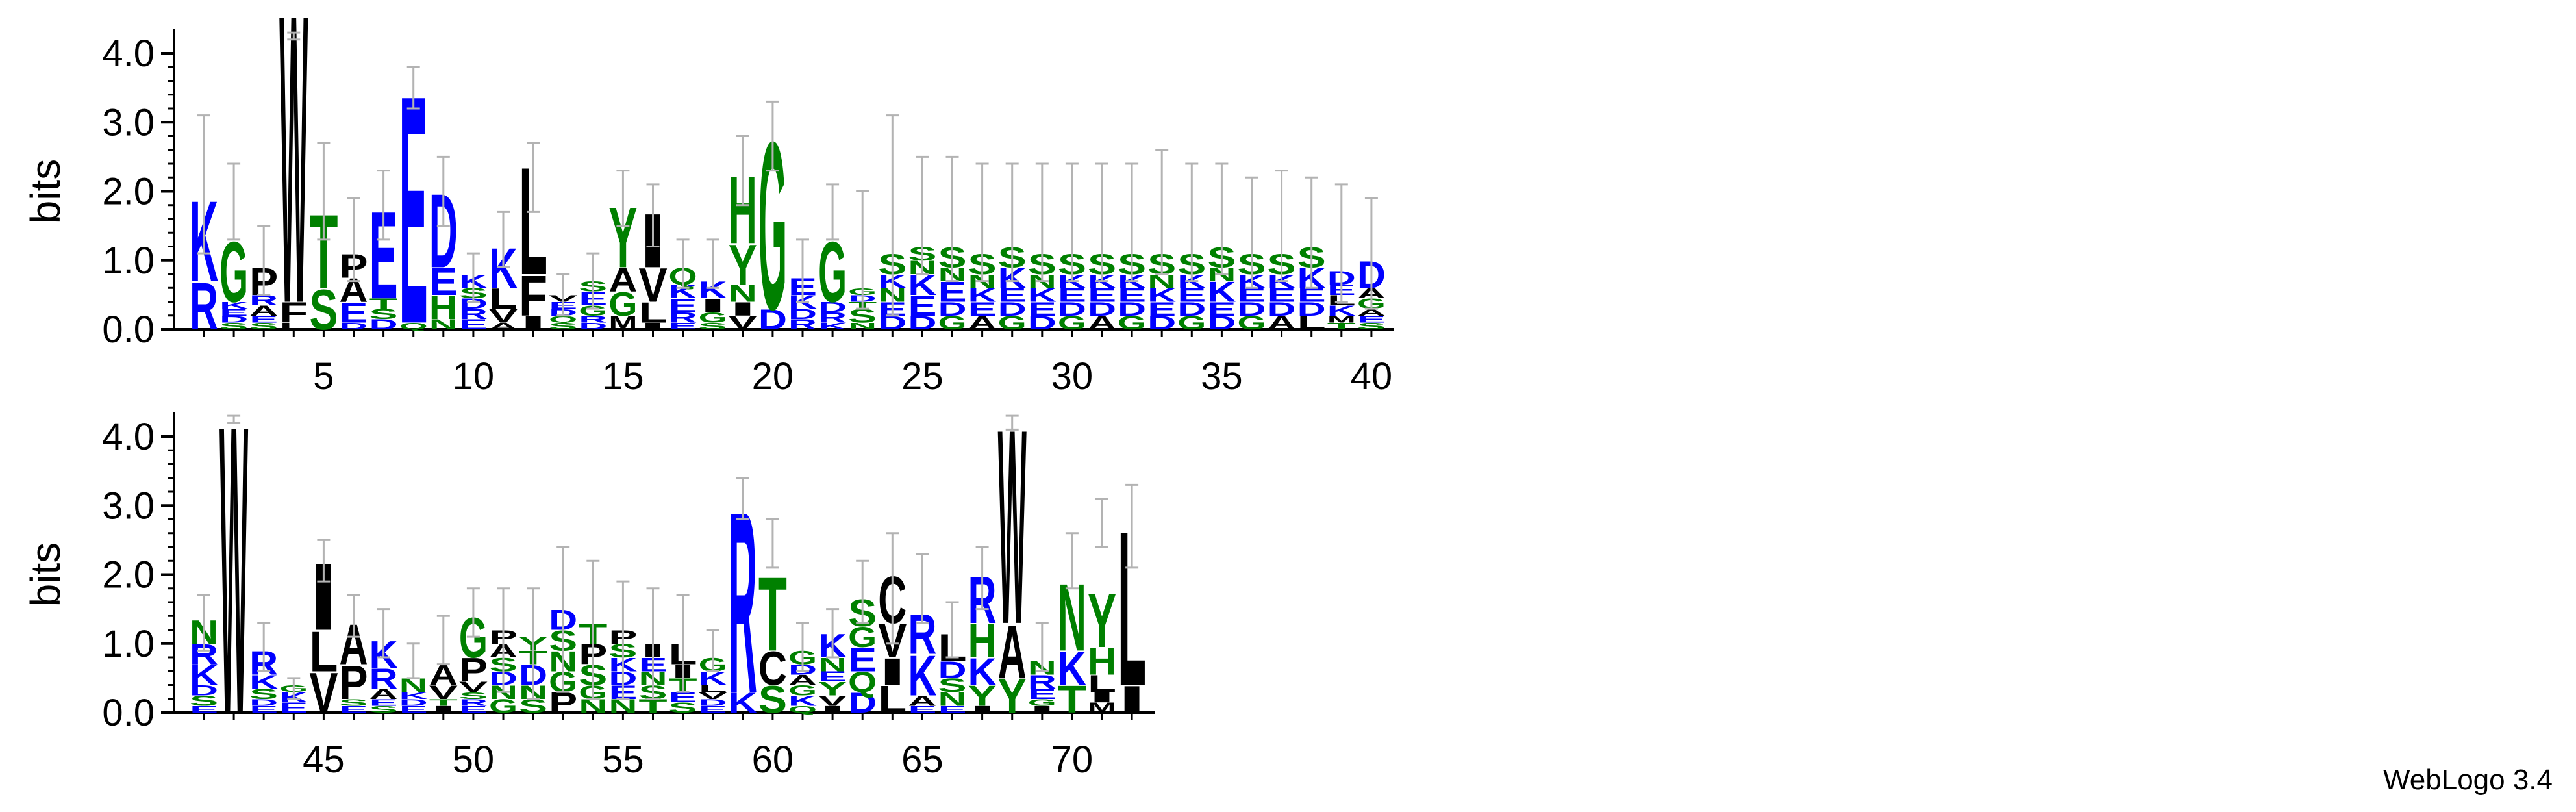 Image resolution: width=2576 pixels, height=812 pixels. What do you see at coordinates (773, 376) in the screenshot?
I see `x-tick-label: 20` at bounding box center [773, 376].